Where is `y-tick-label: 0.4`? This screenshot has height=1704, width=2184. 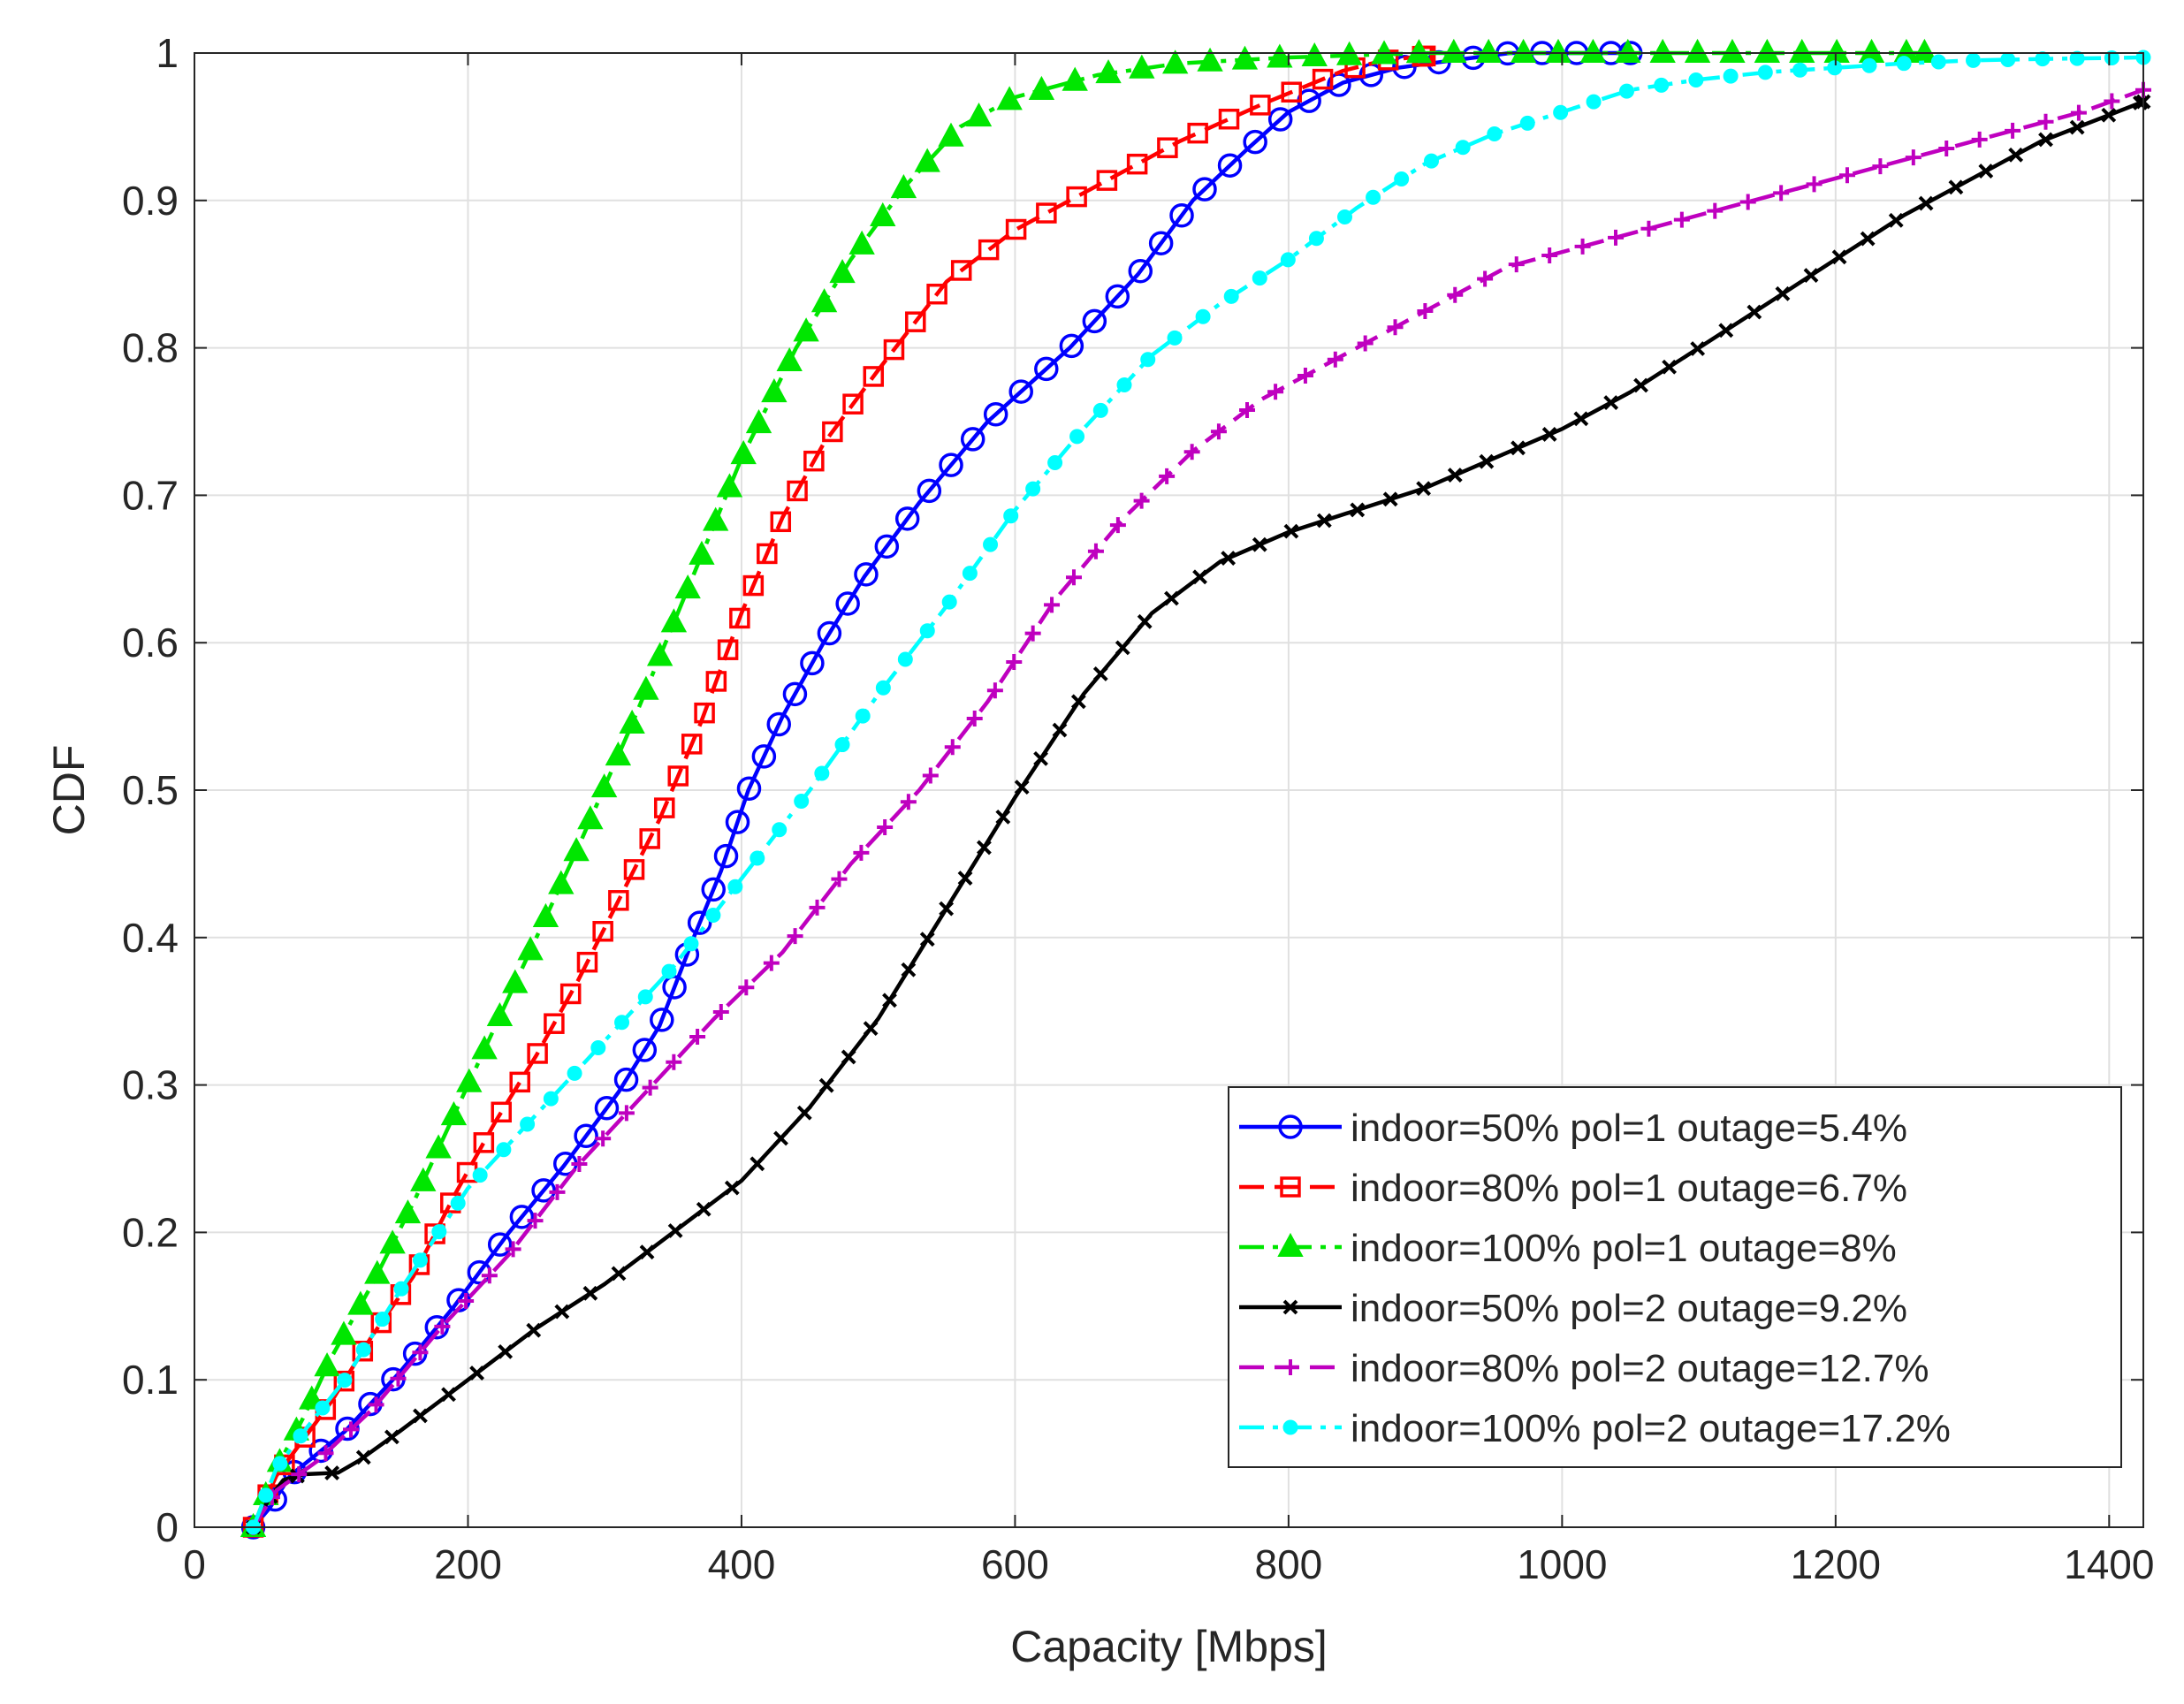
y-tick-label: 0.4 is located at coordinates (150, 938).